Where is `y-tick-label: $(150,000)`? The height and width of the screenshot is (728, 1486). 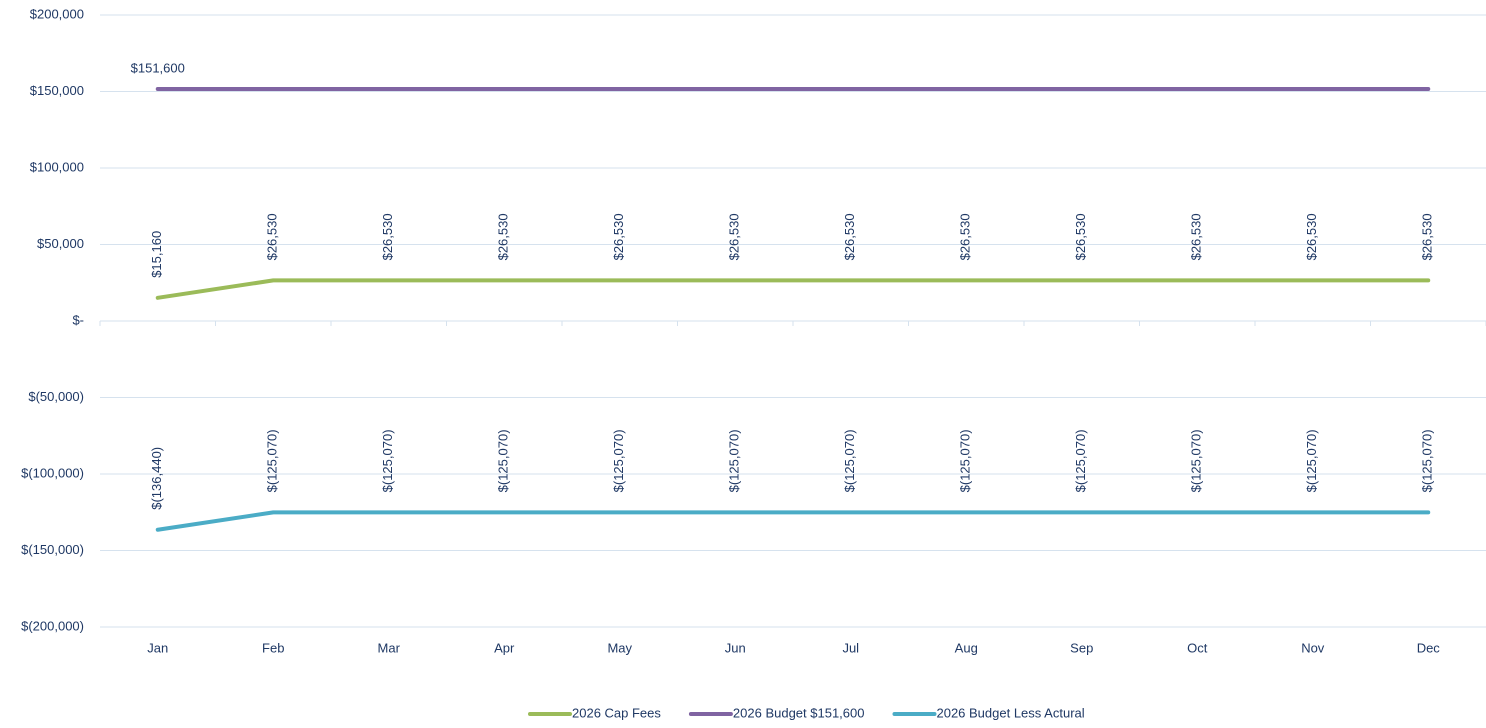
y-tick-label: $(150,000) is located at coordinates (52, 549).